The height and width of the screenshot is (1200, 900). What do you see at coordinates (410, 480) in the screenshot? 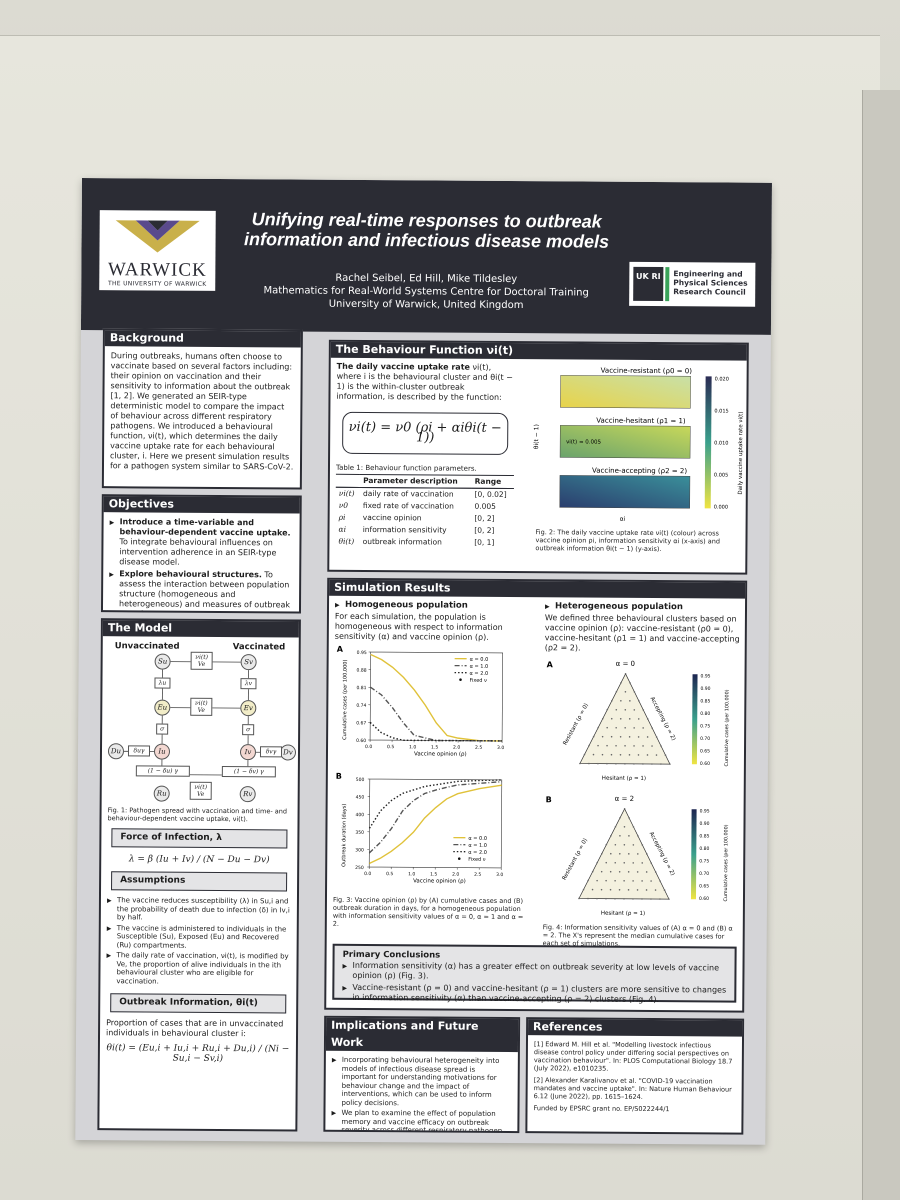
I see `params-th: Parameter description` at bounding box center [410, 480].